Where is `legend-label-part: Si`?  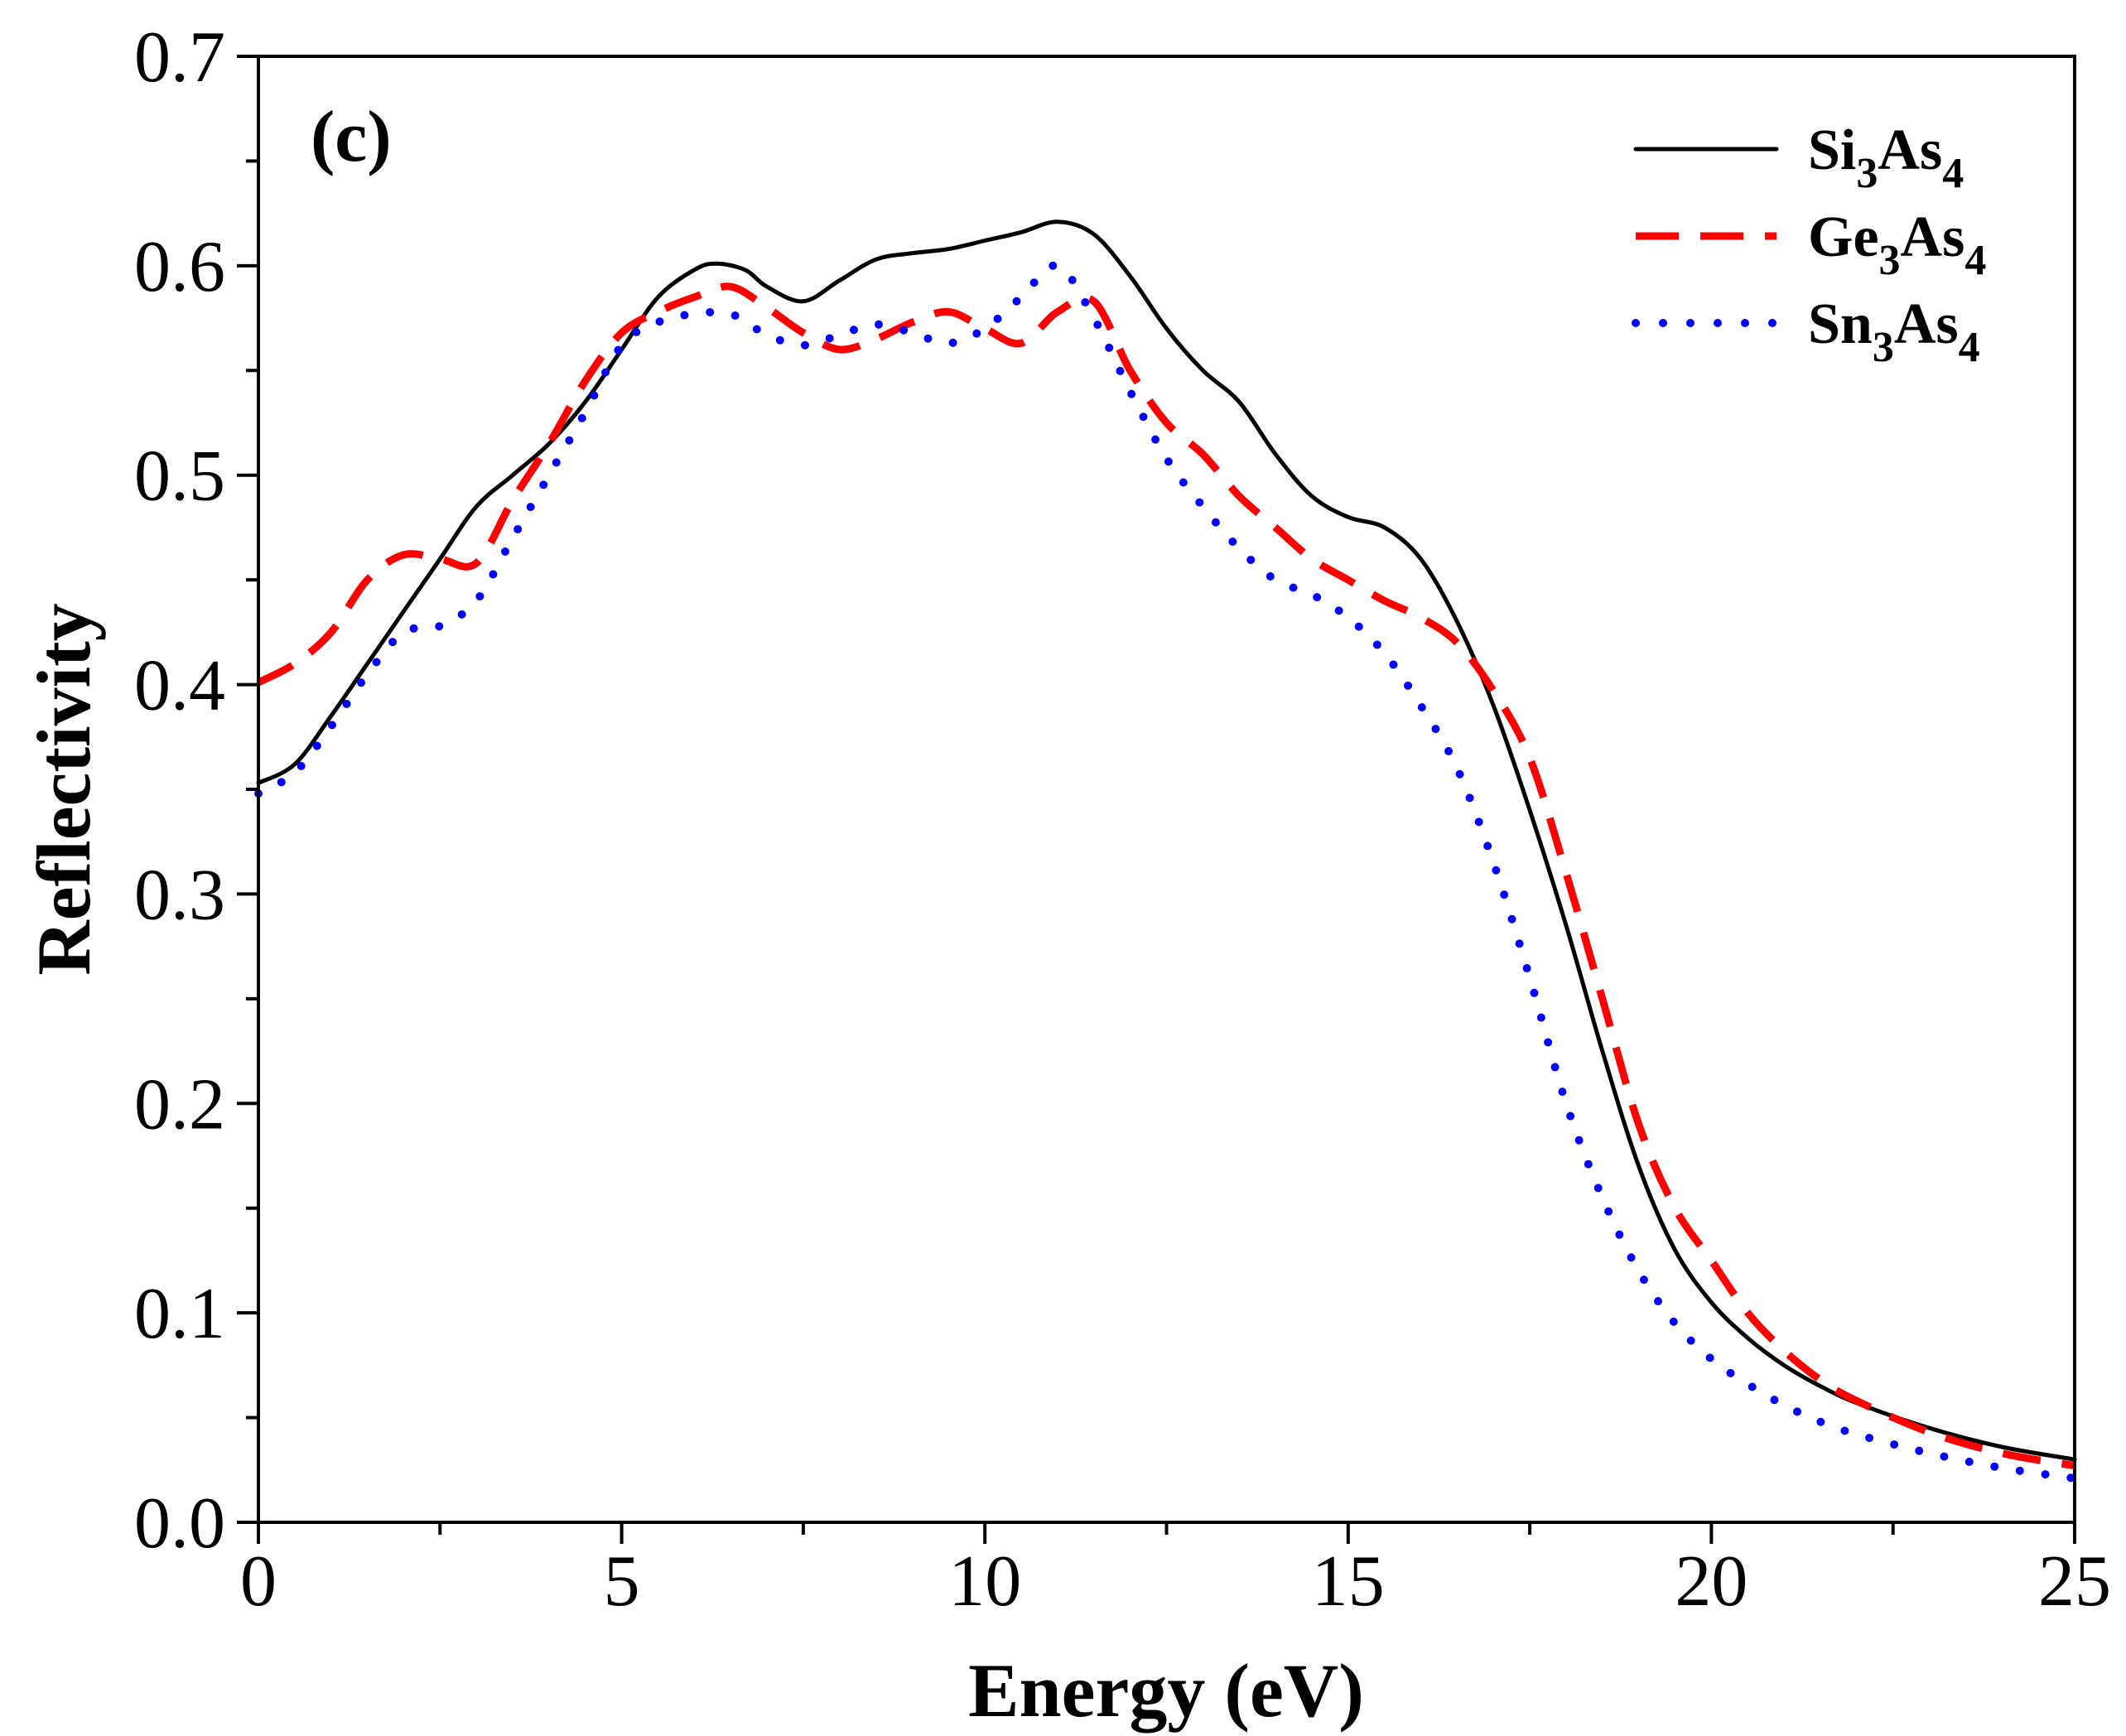 legend-label-part: Si is located at coordinates (1832, 150).